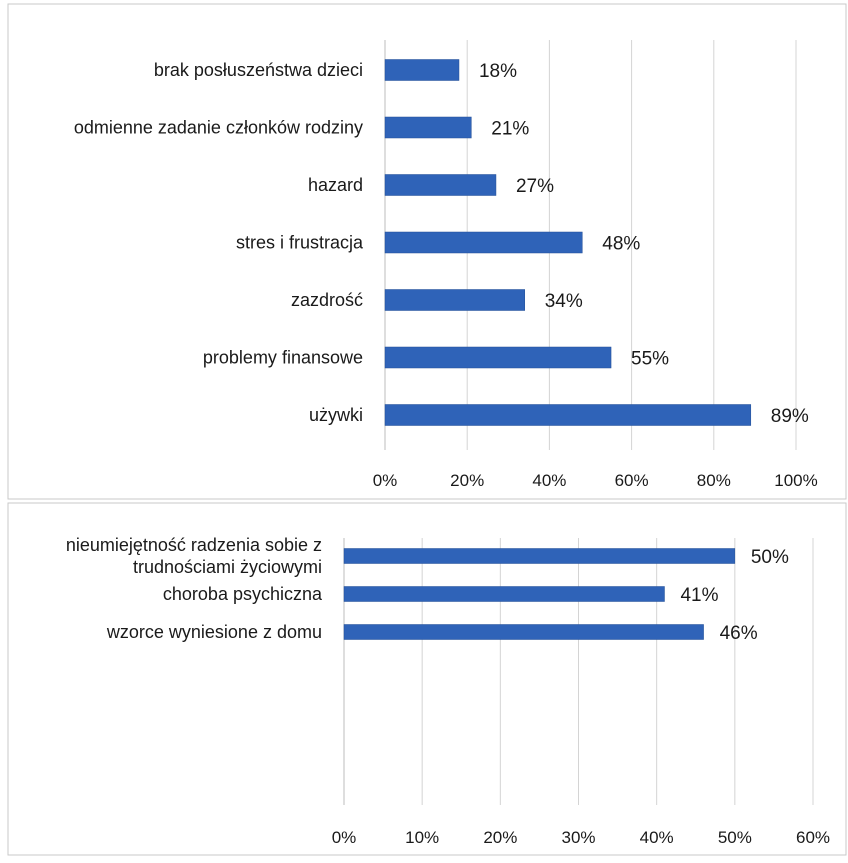  I want to click on x-tick-label: 80%, so click(714, 480).